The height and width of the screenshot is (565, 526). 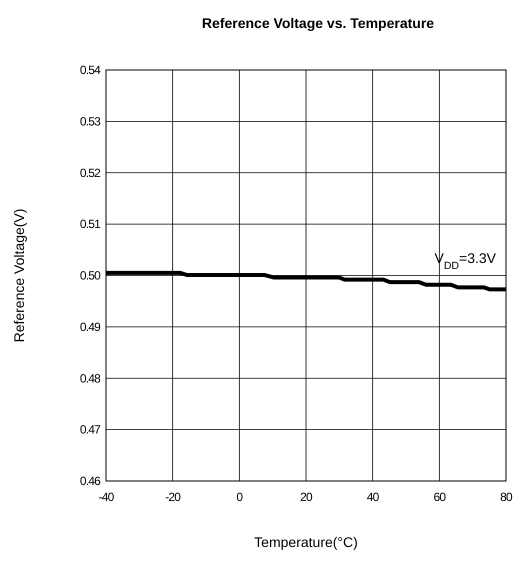 What do you see at coordinates (91, 327) in the screenshot?
I see `y-tick-label: 0.49` at bounding box center [91, 327].